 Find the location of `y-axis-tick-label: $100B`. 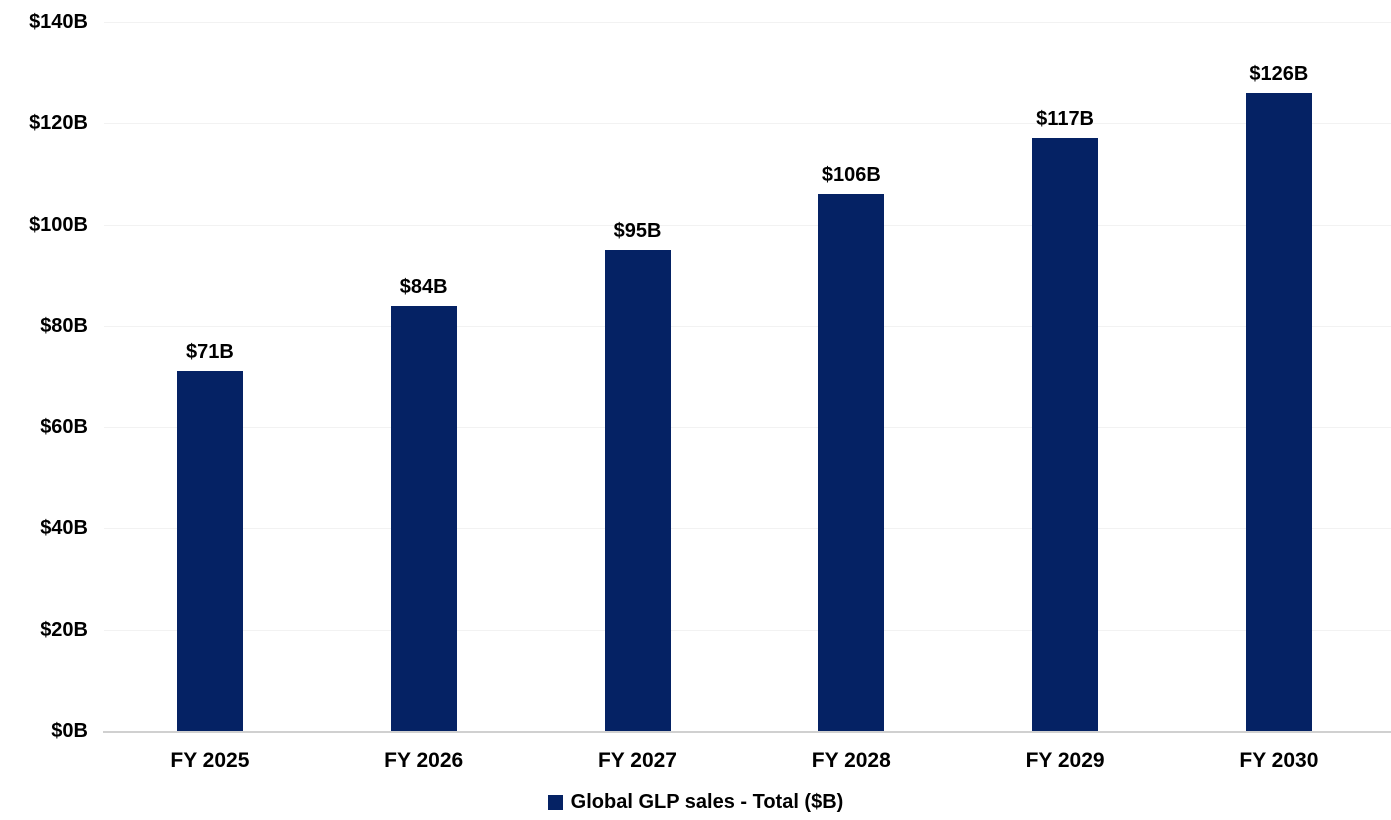

y-axis-tick-label: $100B is located at coordinates (58, 224).